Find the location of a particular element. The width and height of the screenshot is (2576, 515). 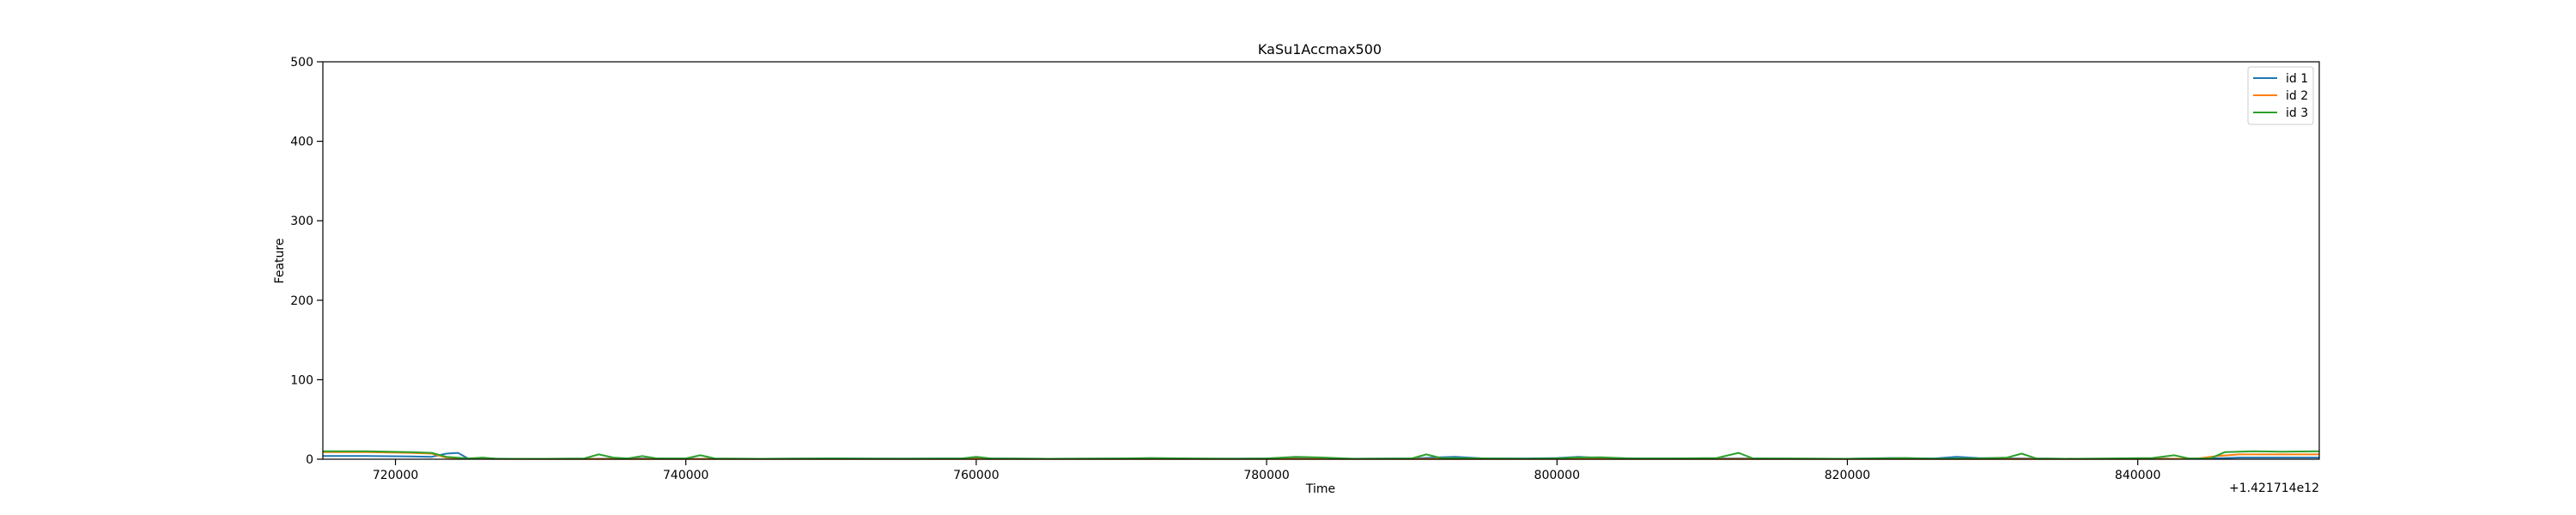

x-tick-label: 840000 is located at coordinates (2137, 475).